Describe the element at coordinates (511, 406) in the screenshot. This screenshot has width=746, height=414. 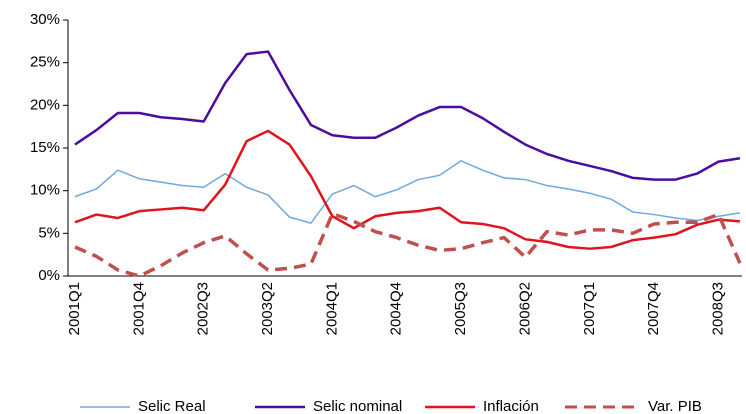
I see `legend-label: Inflación` at that location.